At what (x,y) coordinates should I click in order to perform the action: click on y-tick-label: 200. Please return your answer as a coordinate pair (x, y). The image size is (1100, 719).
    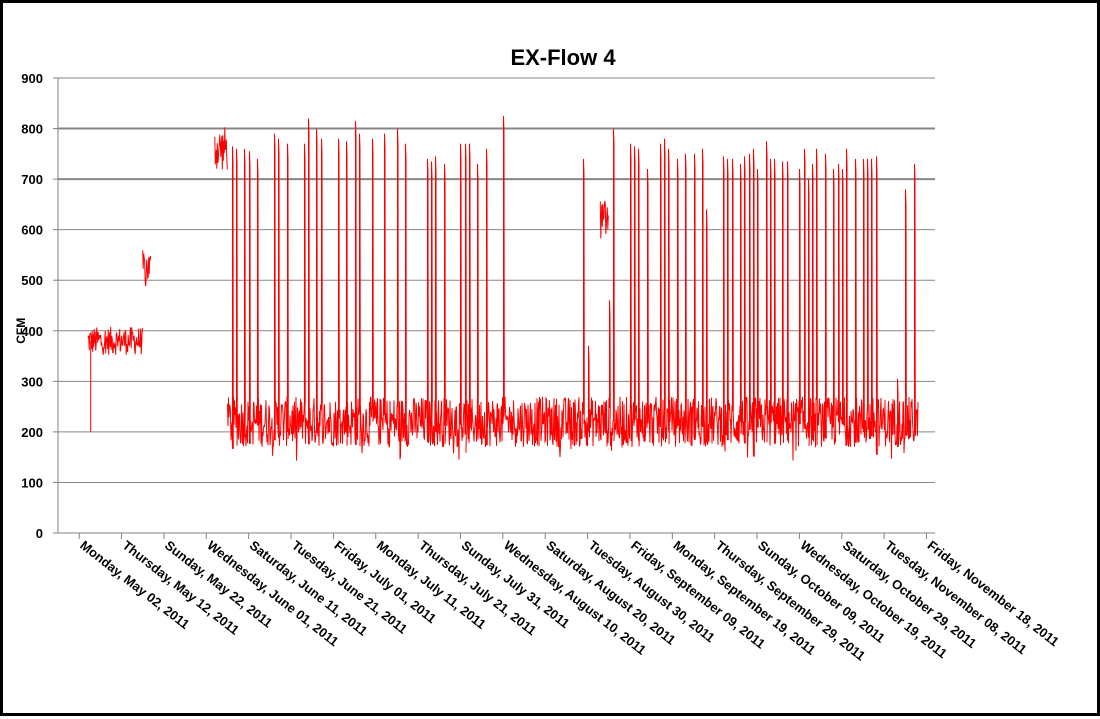
    Looking at the image, I should click on (32, 432).